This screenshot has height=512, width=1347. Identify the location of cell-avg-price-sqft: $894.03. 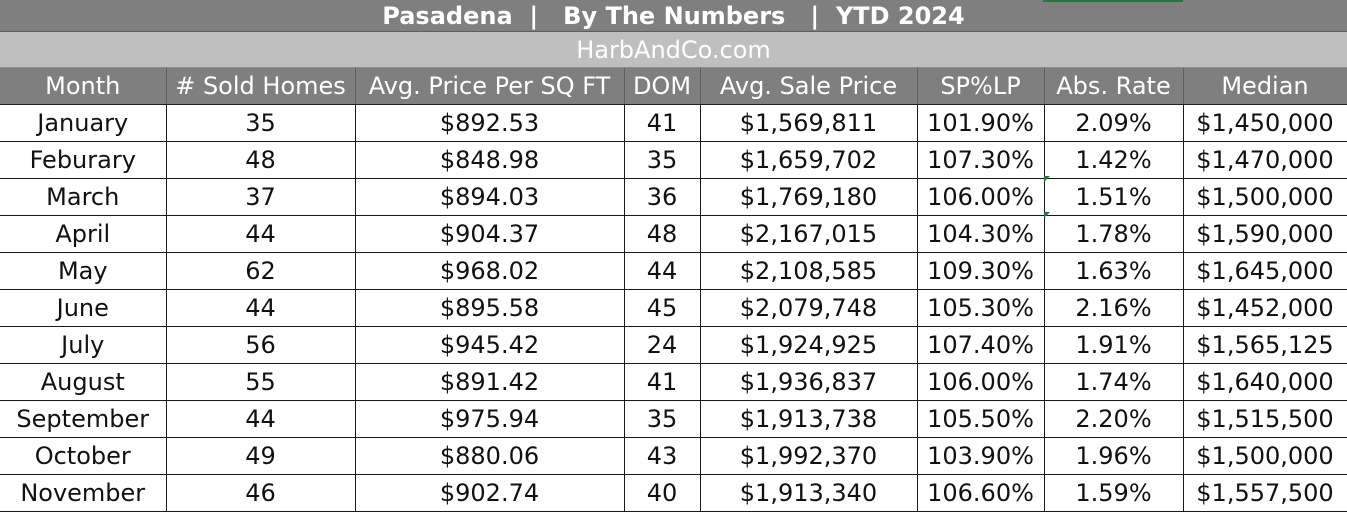
(489, 197).